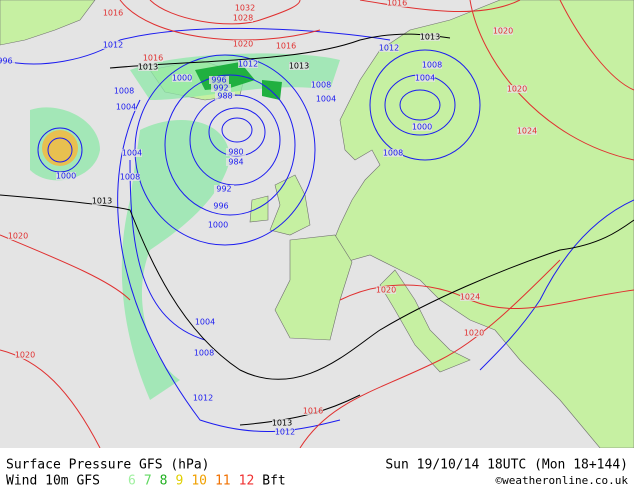 The image size is (634, 490). Describe the element at coordinates (273, 481) in the screenshot. I see `bft-unit: Bft` at that location.